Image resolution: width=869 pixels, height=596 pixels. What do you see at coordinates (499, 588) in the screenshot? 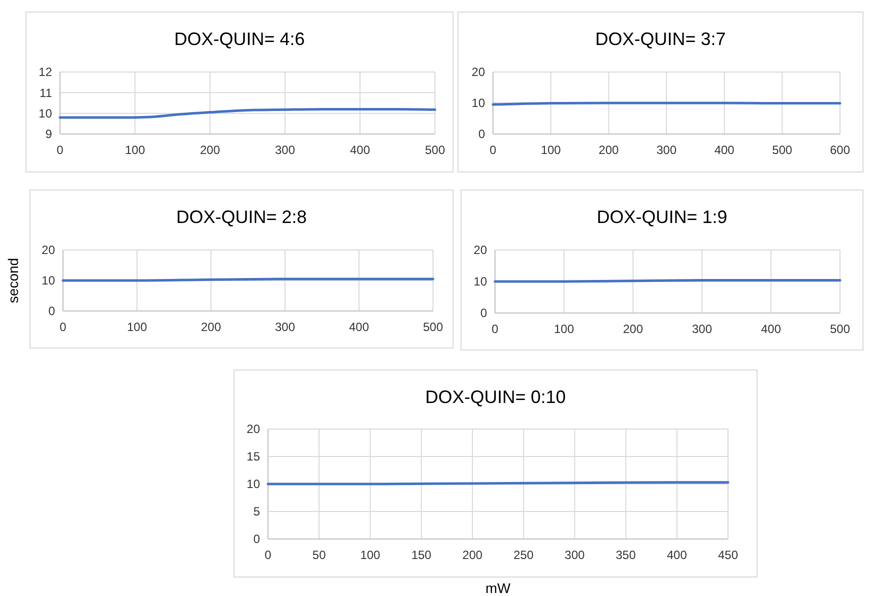
I see `x-axis-title: mW` at bounding box center [499, 588].